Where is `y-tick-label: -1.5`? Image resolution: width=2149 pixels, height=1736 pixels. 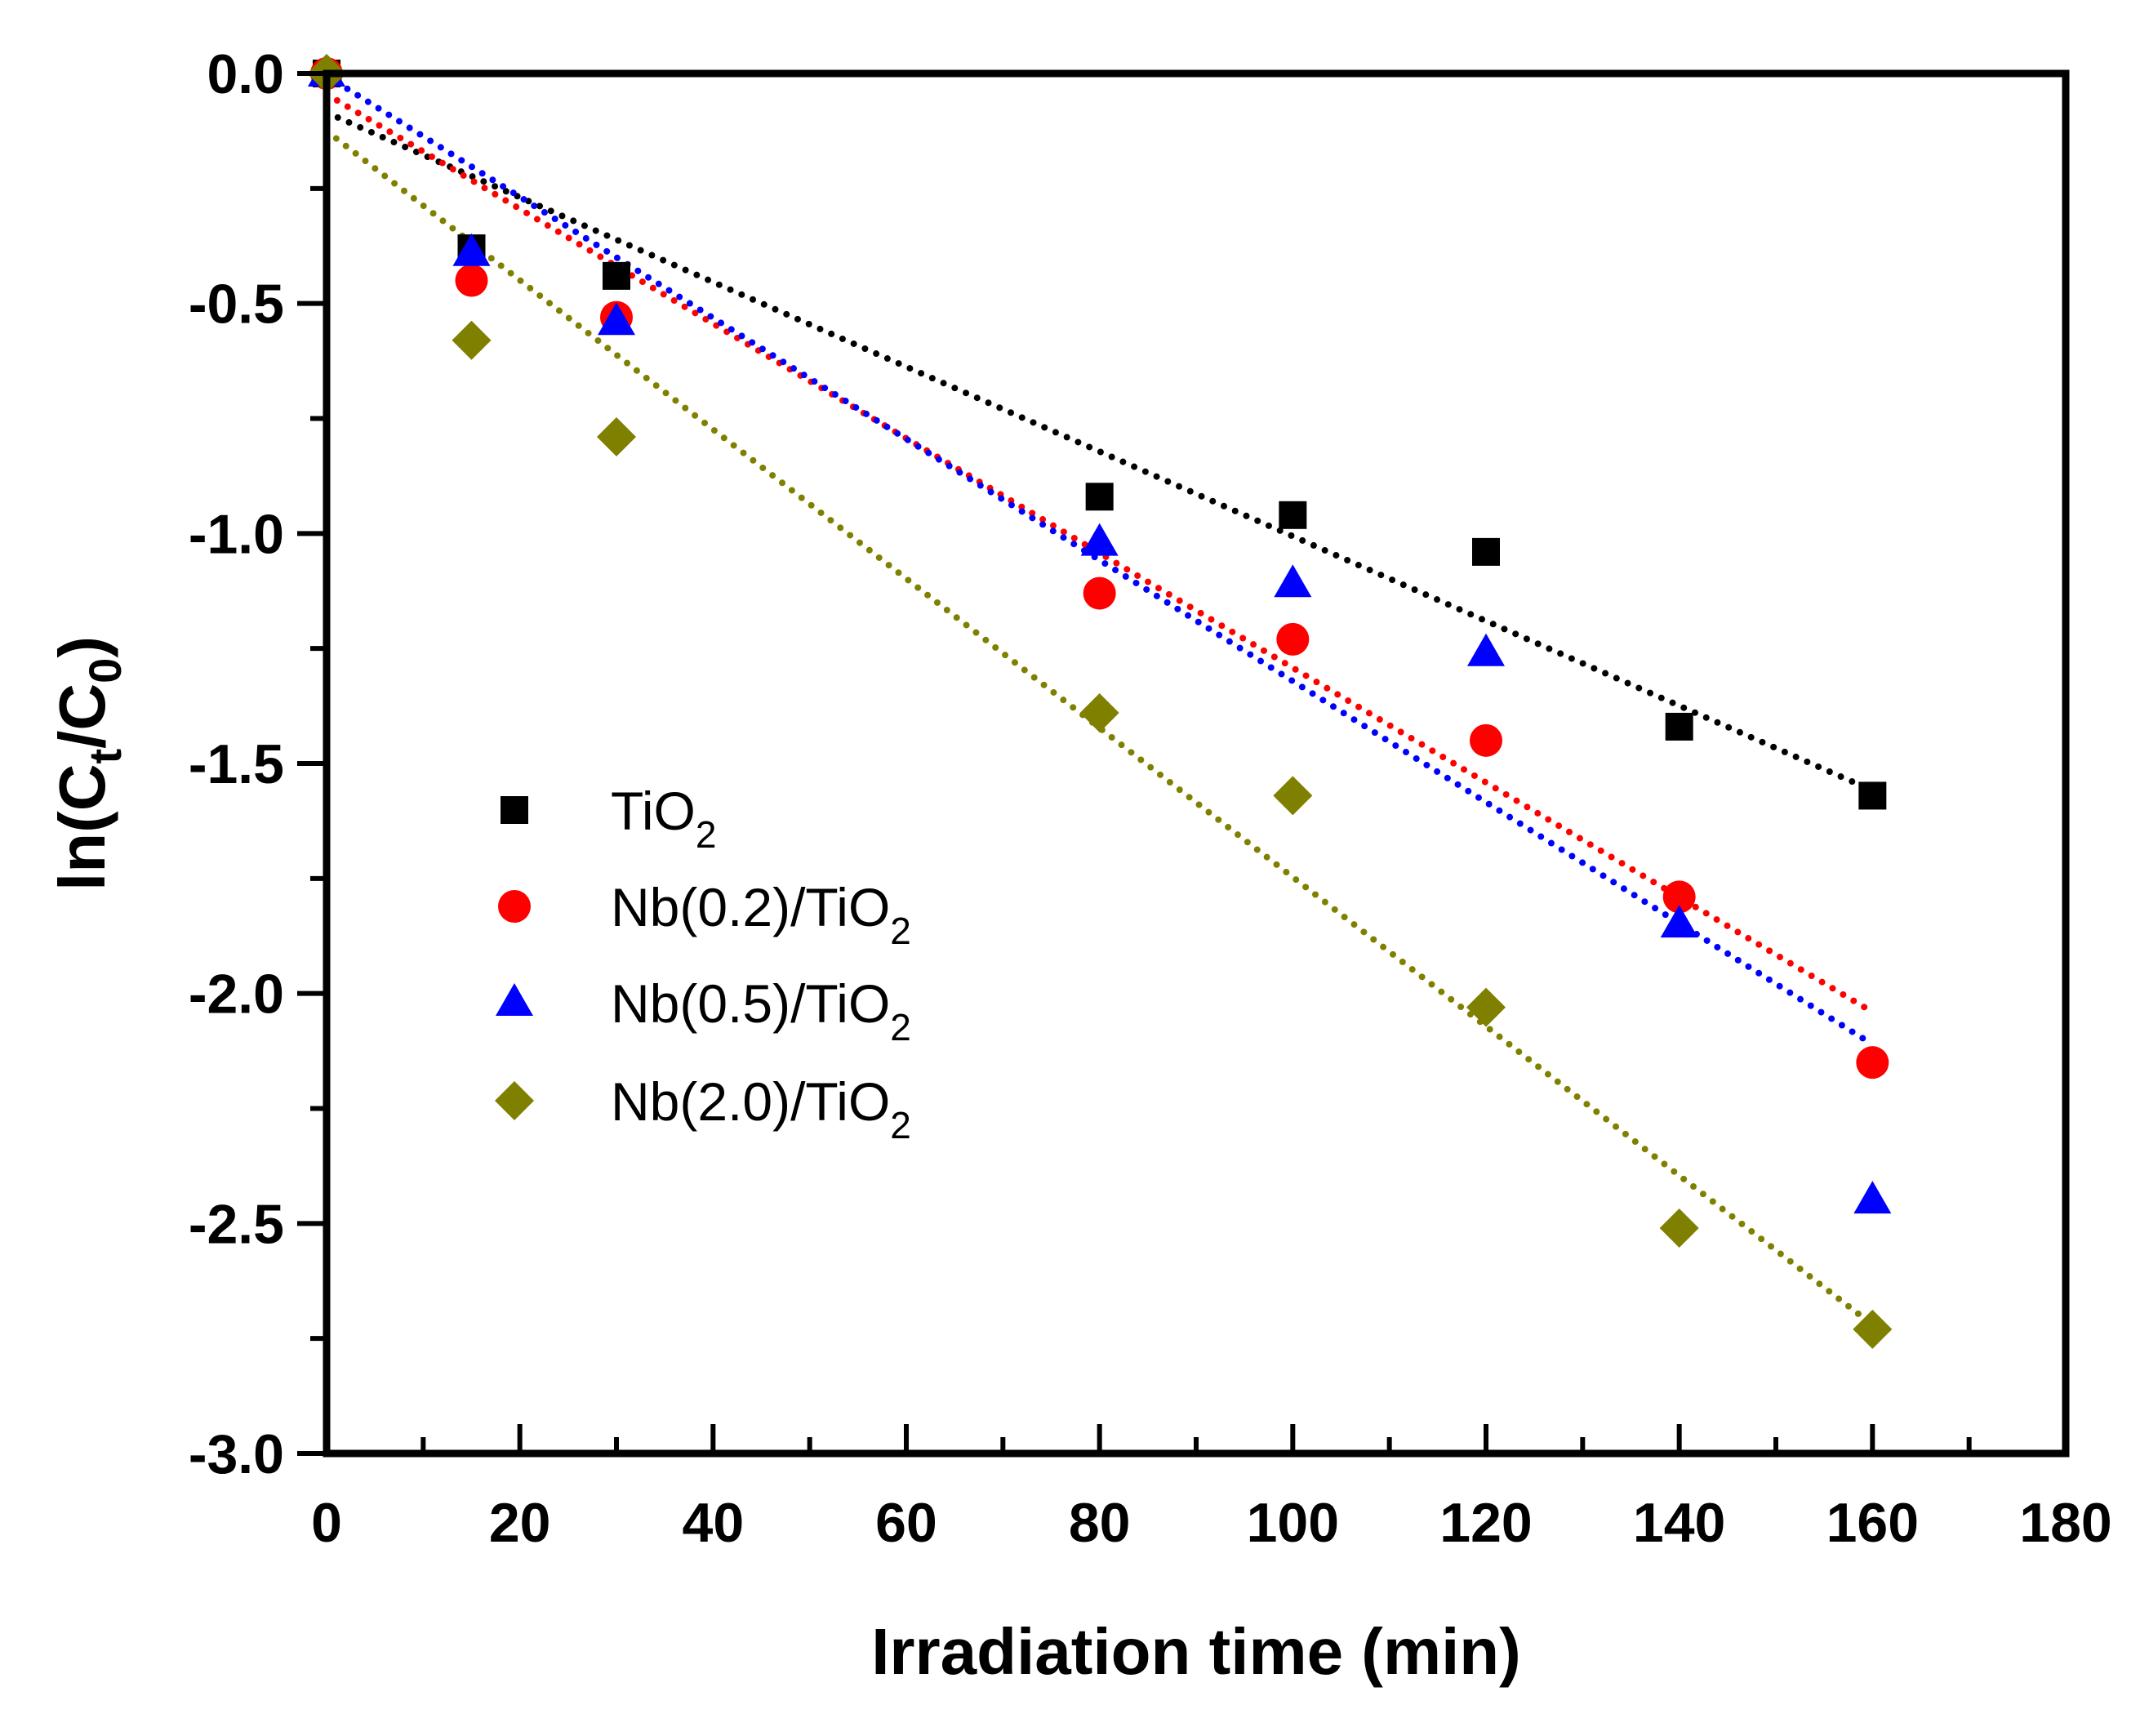 y-tick-label: -1.5 is located at coordinates (237, 764).